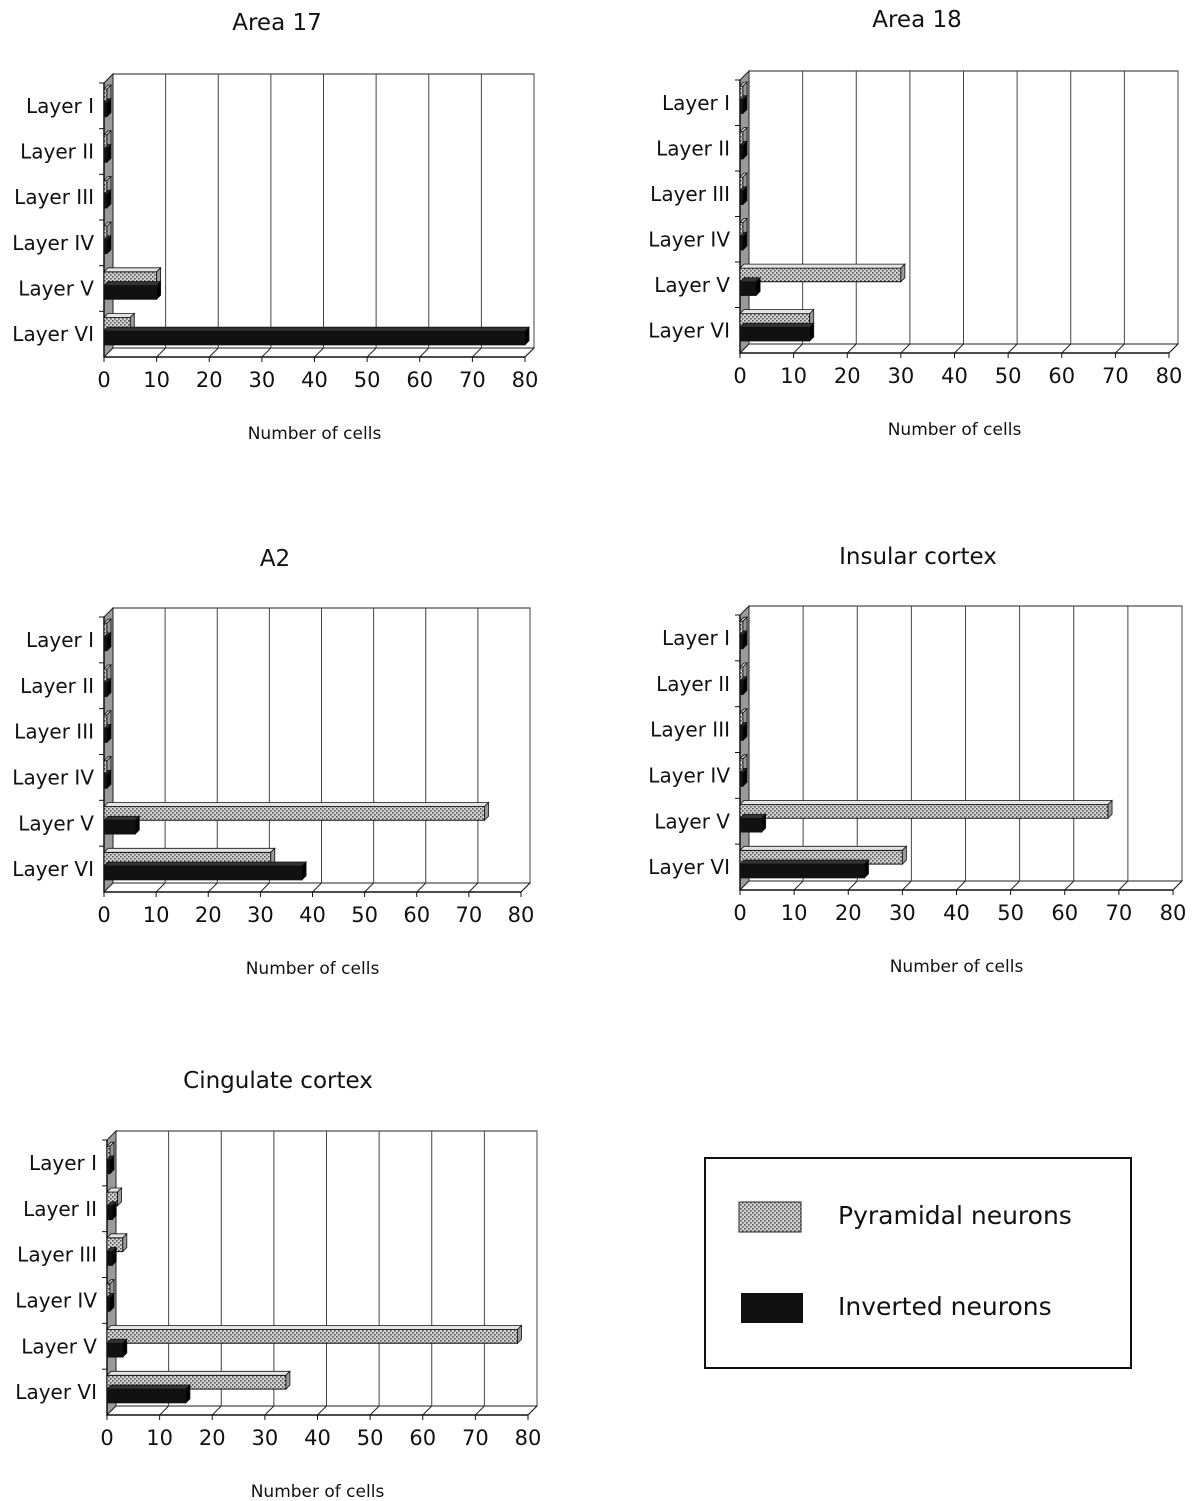  Describe the element at coordinates (1010, 913) in the screenshot. I see `x-tick-label: 50` at that location.